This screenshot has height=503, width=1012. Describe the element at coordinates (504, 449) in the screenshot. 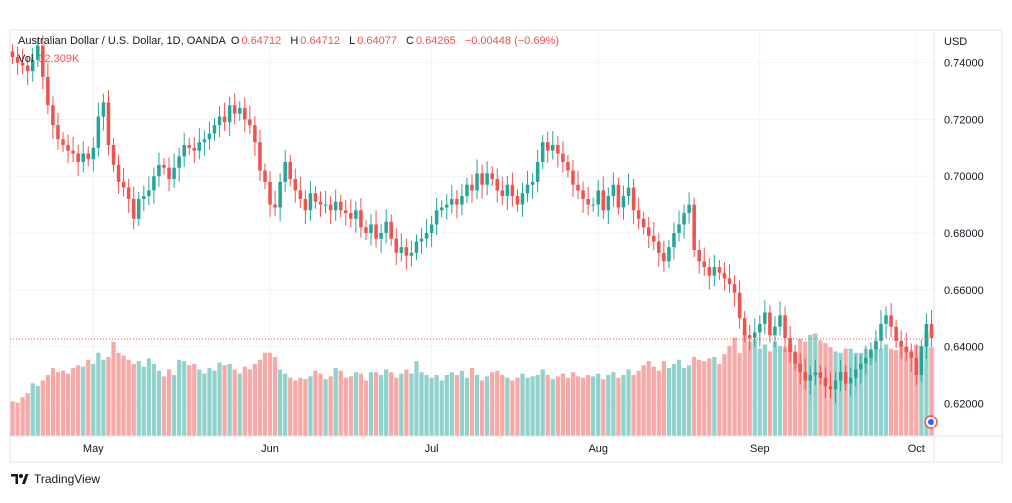

I see `x-axis-tick-labels: MayJunJulAugSepOctNov` at that location.